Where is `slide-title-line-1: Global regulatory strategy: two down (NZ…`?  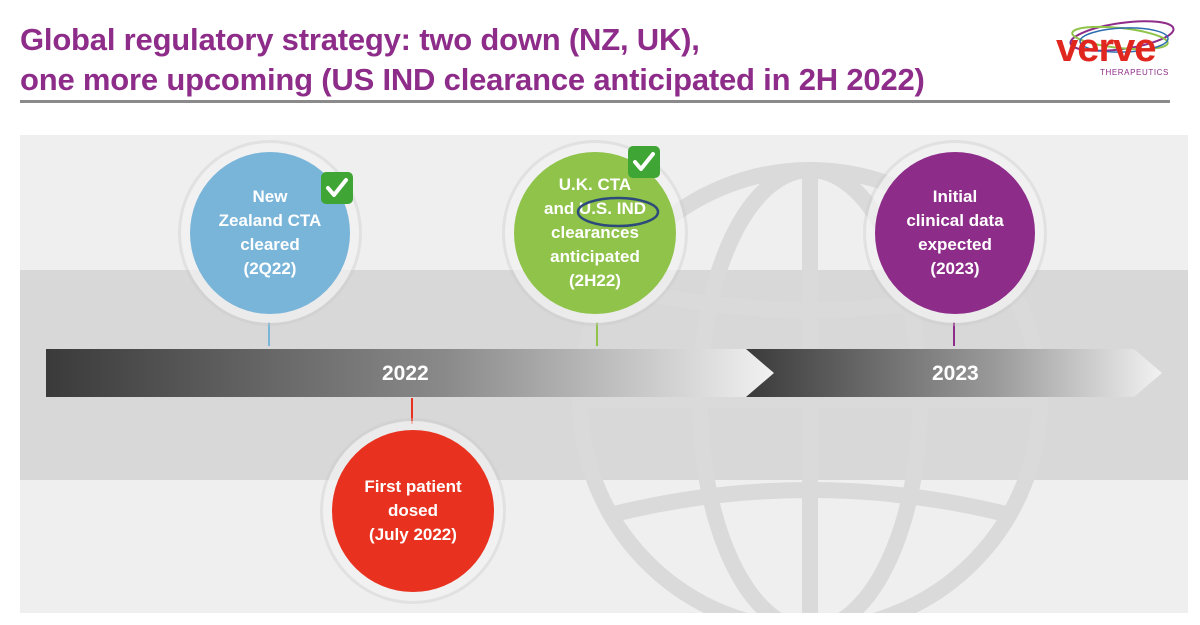 slide-title-line-1: Global regulatory strategy: two down (NZ… is located at coordinates (360, 39).